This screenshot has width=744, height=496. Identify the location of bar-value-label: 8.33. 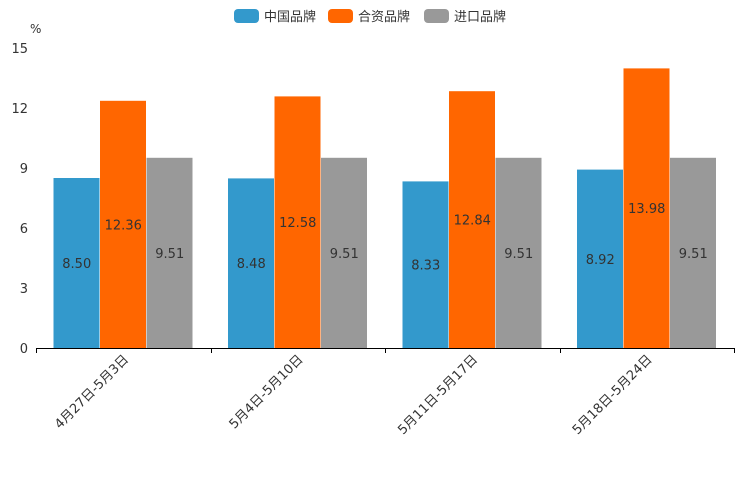
(425, 266).